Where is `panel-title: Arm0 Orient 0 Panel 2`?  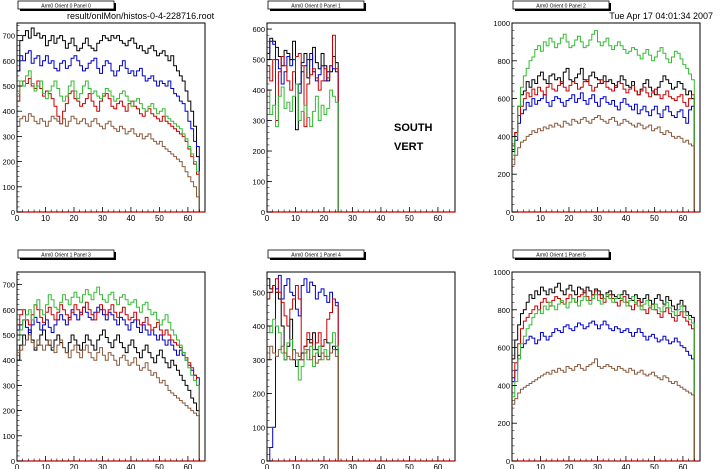
panel-title: Arm0 Orient 0 Panel 2 is located at coordinates (561, 7).